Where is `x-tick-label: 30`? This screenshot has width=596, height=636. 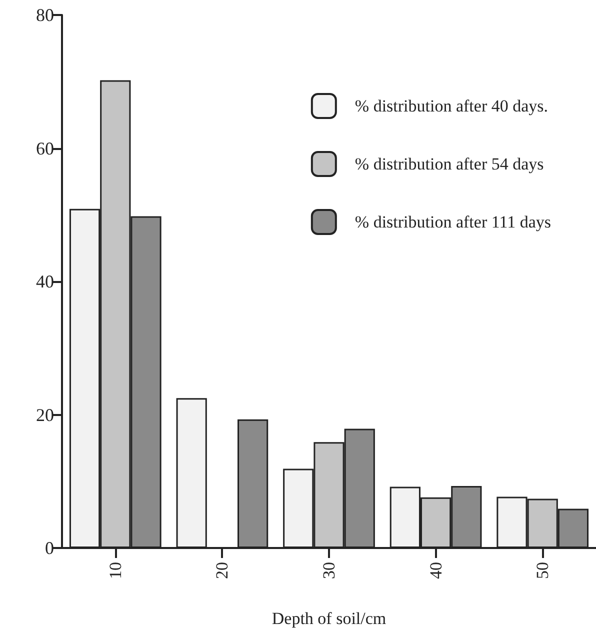 x-tick-label: 30 is located at coordinates (329, 570).